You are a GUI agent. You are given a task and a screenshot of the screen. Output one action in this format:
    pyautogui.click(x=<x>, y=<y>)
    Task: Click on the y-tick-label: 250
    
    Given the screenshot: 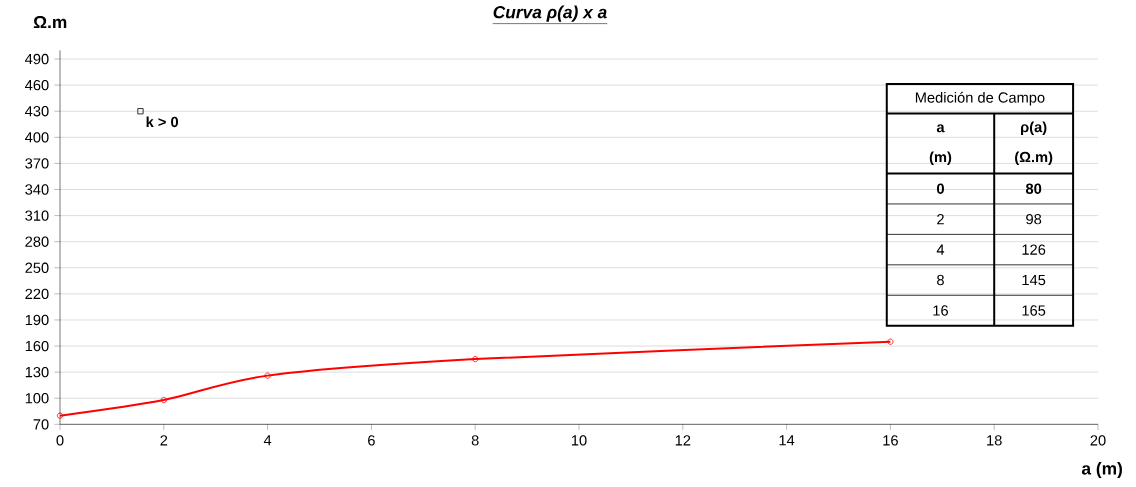 What is the action you would take?
    pyautogui.click(x=37, y=267)
    